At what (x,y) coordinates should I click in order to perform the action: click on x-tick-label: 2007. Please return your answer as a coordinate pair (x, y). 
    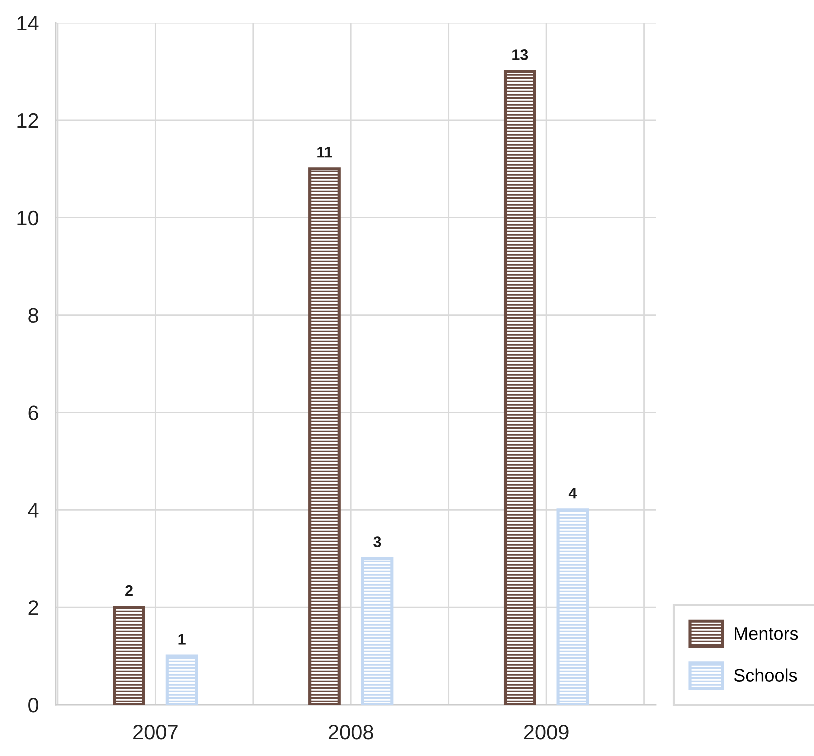
    Looking at the image, I should click on (156, 732).